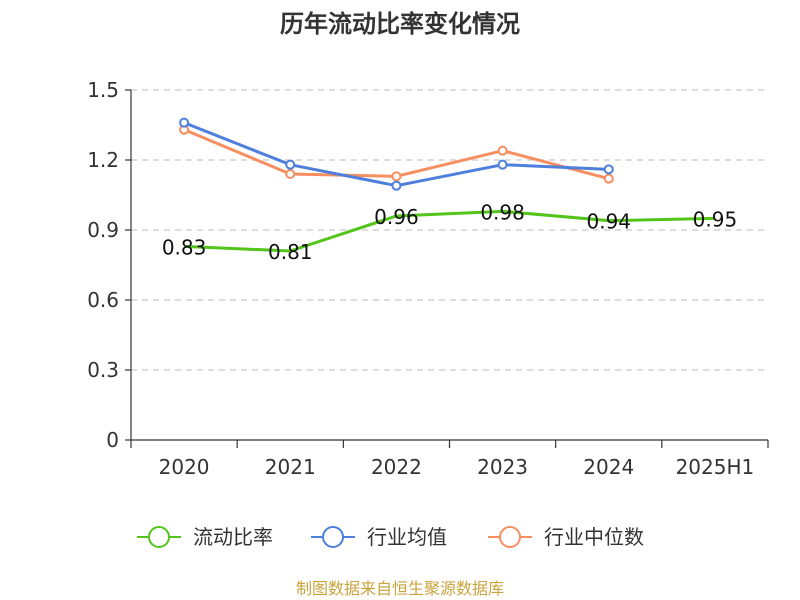  What do you see at coordinates (715, 467) in the screenshot?
I see `x-tick-label: 2025H1` at bounding box center [715, 467].